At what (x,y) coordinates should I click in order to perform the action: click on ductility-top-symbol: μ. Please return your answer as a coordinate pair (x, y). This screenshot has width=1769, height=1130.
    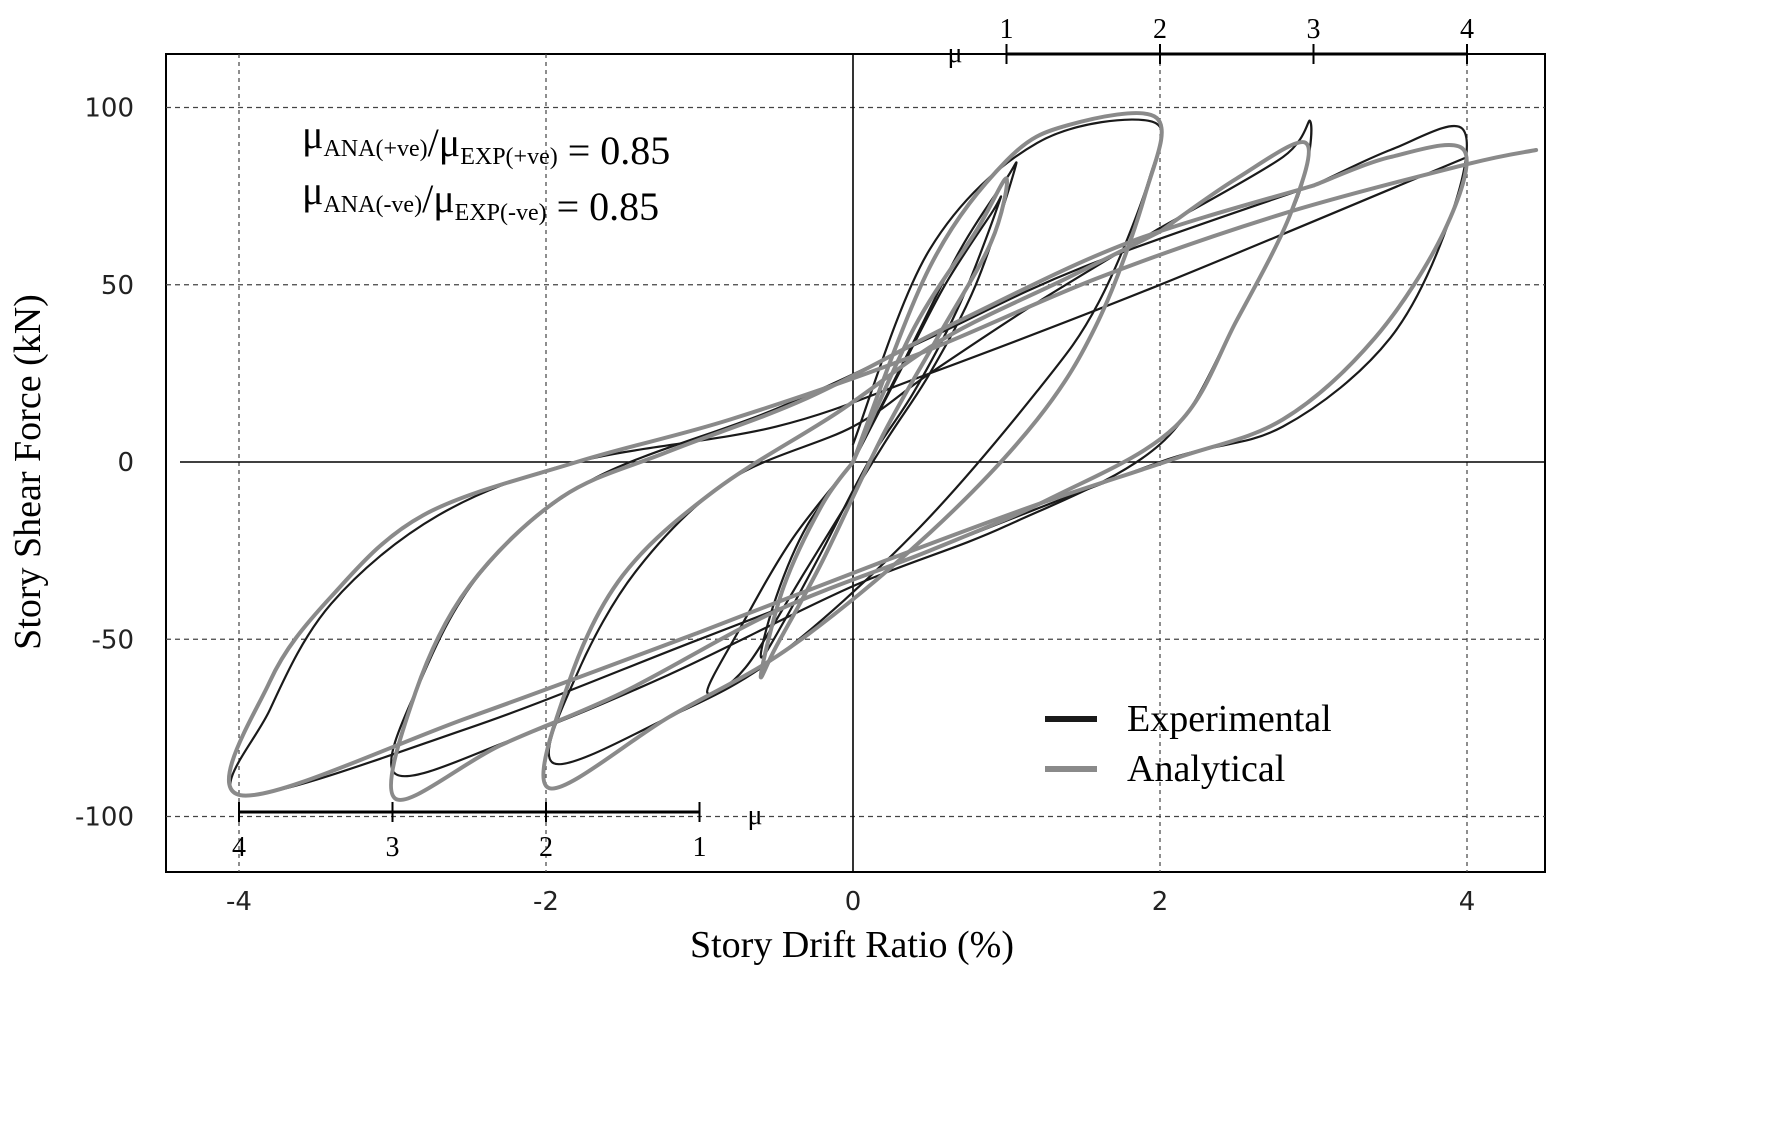
    Looking at the image, I should click on (954, 53).